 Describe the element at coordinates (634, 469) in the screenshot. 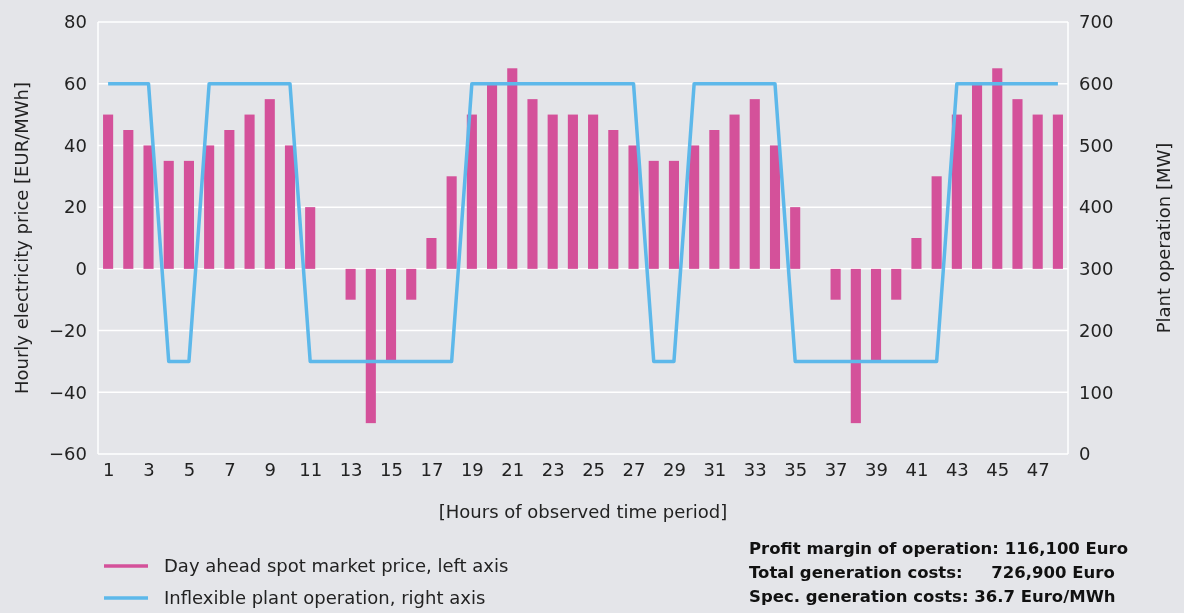

I see `x-tick-label: 27` at that location.